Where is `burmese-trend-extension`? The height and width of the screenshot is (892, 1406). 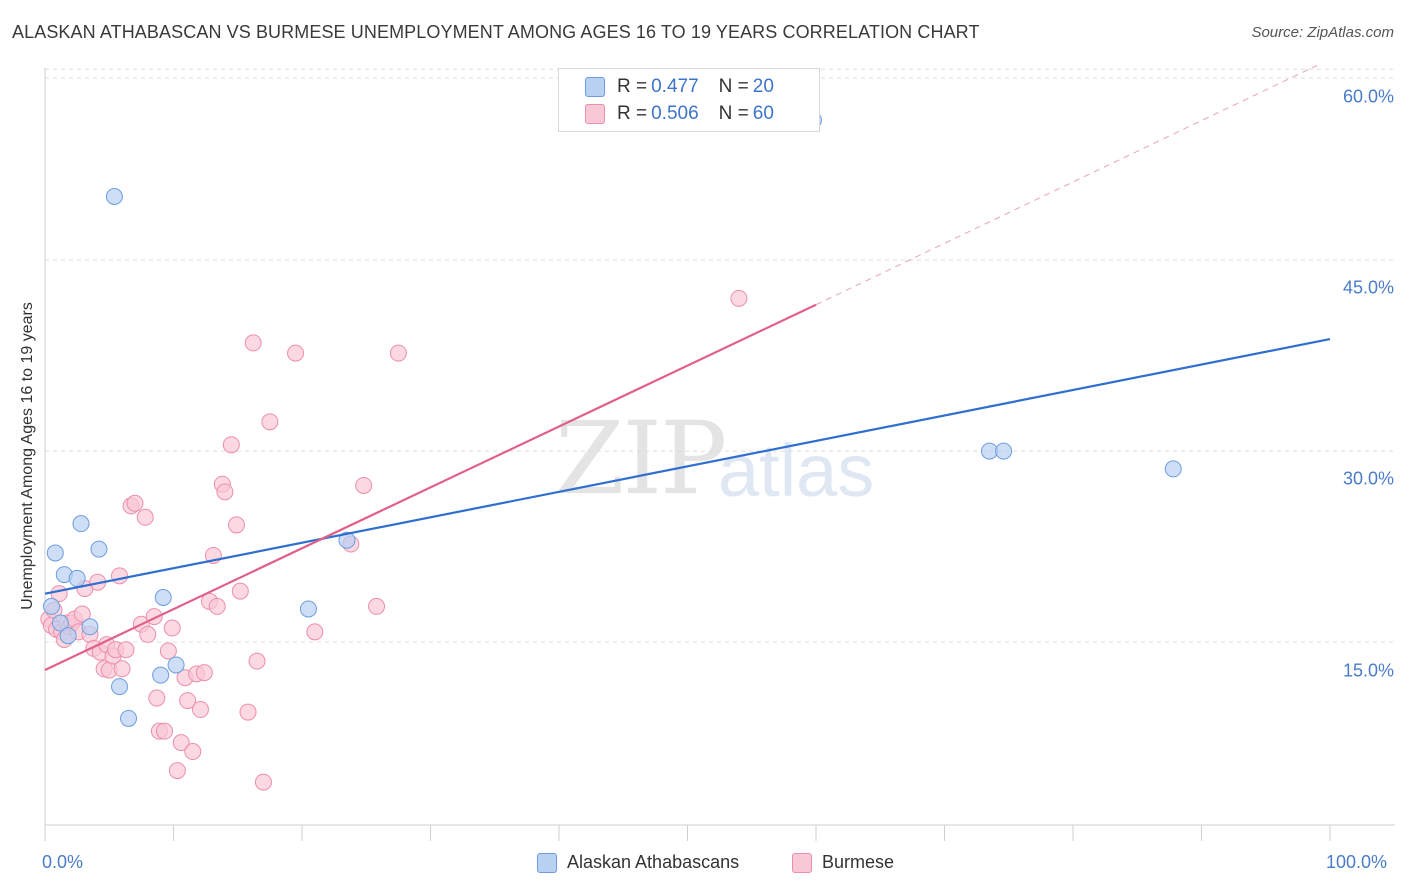
burmese-trend-extension is located at coordinates (1066, 185).